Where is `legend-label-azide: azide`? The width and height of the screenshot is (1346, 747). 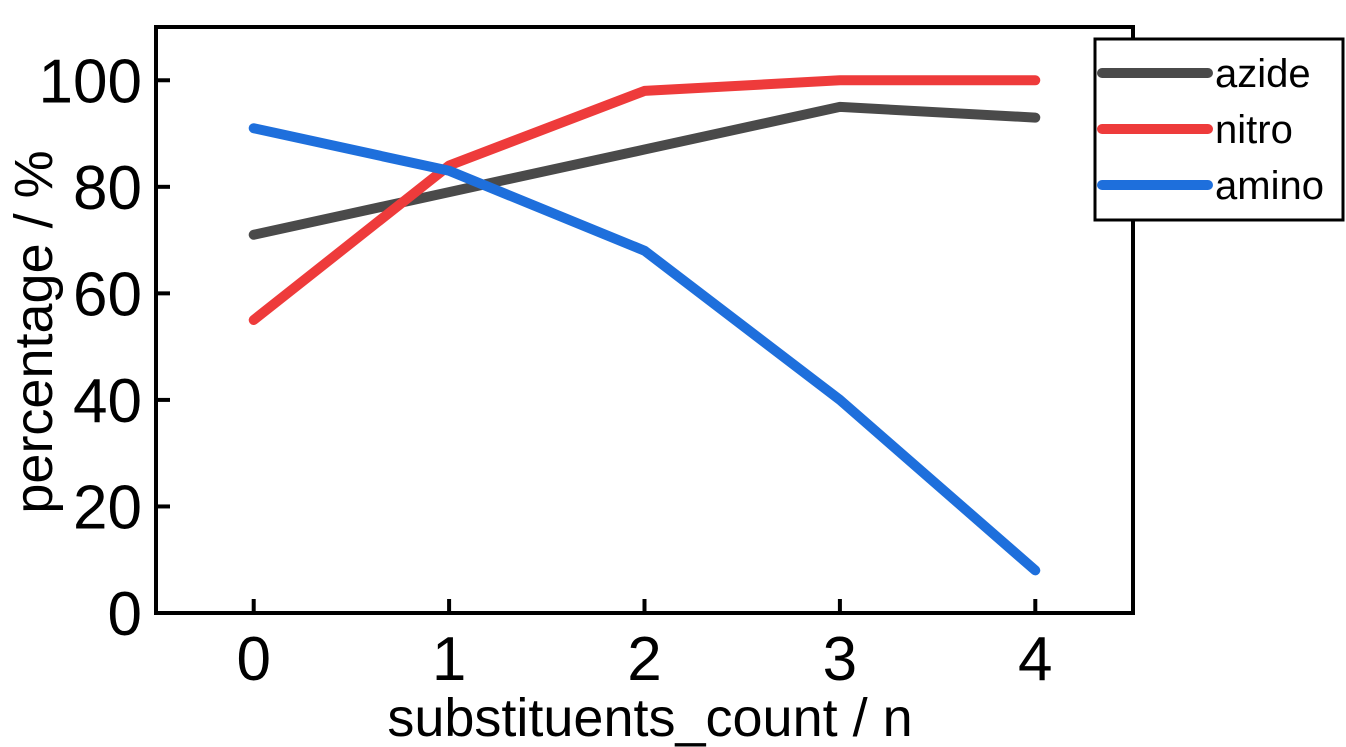 legend-label-azide: azide is located at coordinates (1263, 74).